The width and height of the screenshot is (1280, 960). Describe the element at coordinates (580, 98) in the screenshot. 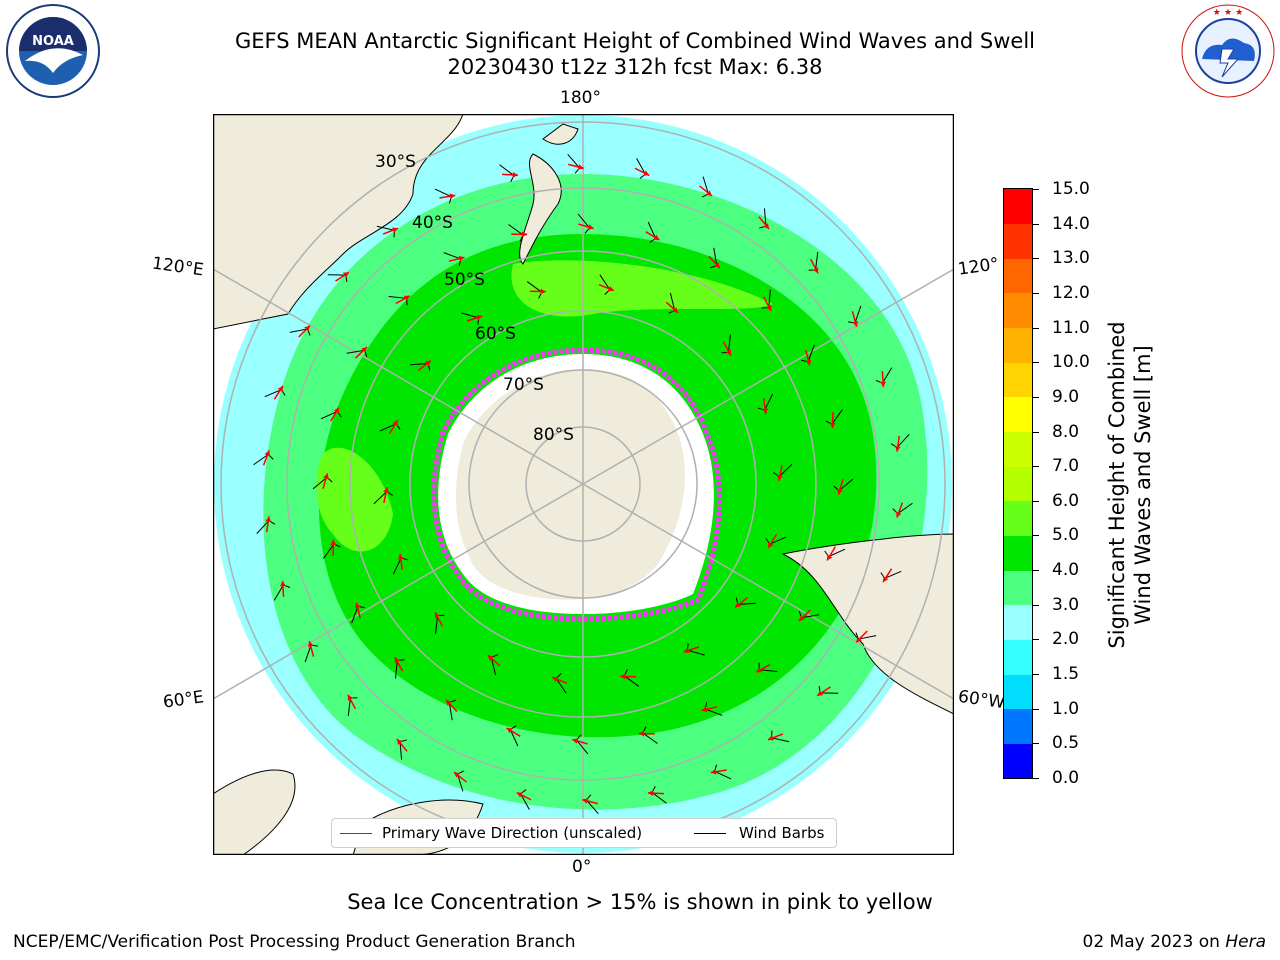

I see `lon-label-180: 180°` at that location.